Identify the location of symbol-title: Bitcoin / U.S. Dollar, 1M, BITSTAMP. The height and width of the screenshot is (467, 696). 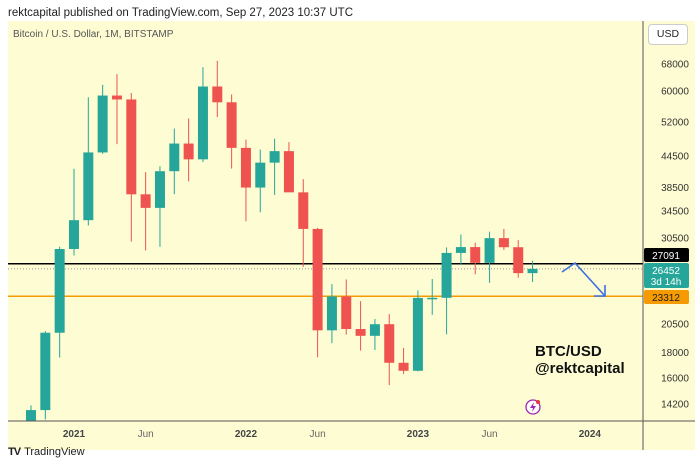
(93, 34).